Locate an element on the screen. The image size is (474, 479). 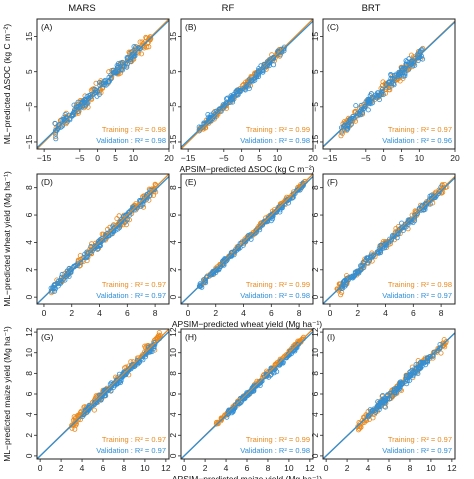
y-tick-label: −15 is located at coordinates (315, 141).